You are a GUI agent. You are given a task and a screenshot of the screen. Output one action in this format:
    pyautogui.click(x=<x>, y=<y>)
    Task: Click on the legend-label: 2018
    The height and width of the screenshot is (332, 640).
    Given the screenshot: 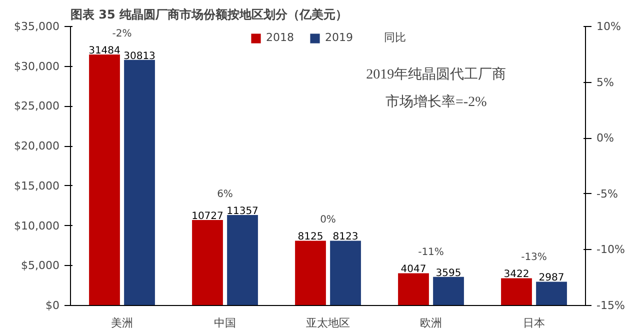 What is the action you would take?
    pyautogui.click(x=280, y=37)
    